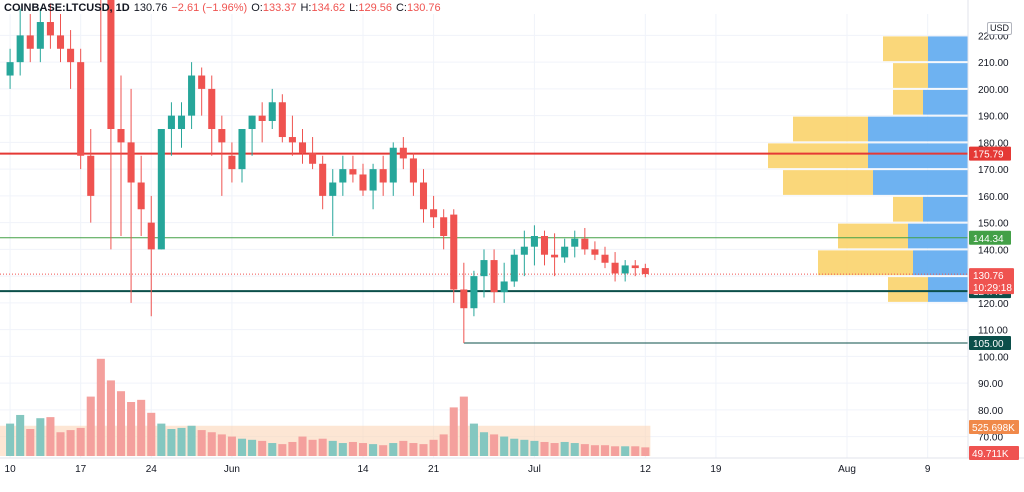  What do you see at coordinates (512, 472) in the screenshot?
I see `time-axis: 10 17 24 Jun 14 21 Jul 12 19 Aug 9` at bounding box center [512, 472].